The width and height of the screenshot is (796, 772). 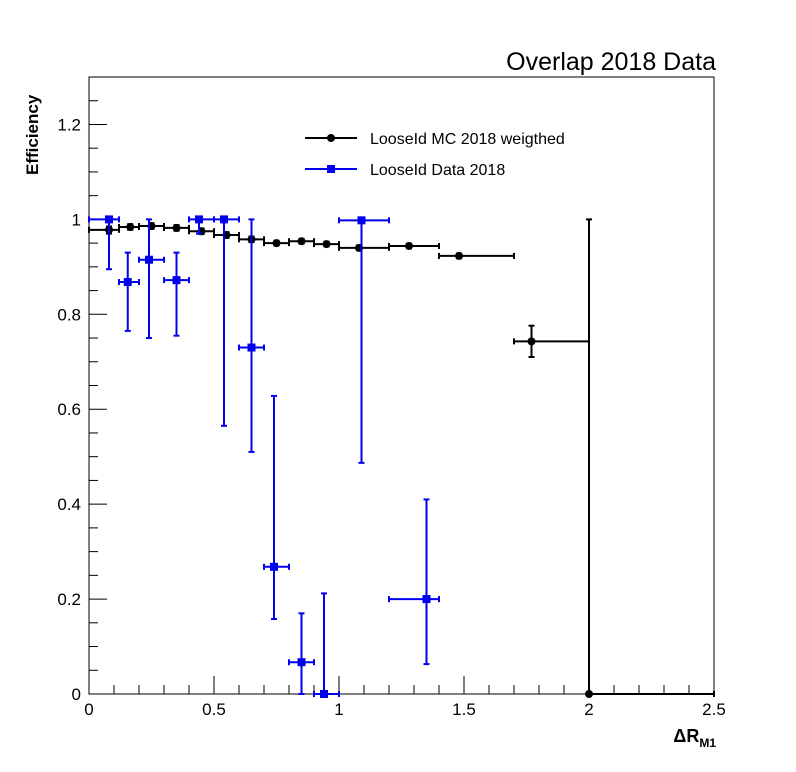 What do you see at coordinates (467, 139) in the screenshot?
I see `legend-label-mc: LooseId MC 2018 weigthed` at bounding box center [467, 139].